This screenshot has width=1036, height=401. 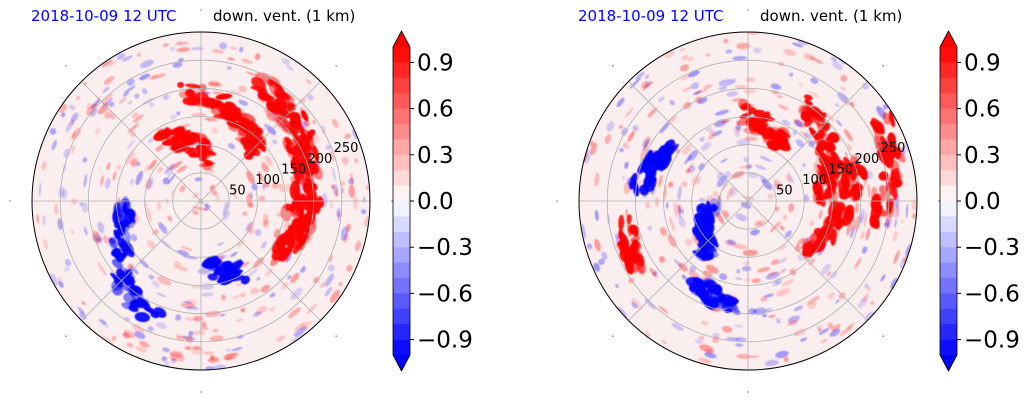 I want to click on colorbar-tick-label: 0.0, so click(x=982, y=202).